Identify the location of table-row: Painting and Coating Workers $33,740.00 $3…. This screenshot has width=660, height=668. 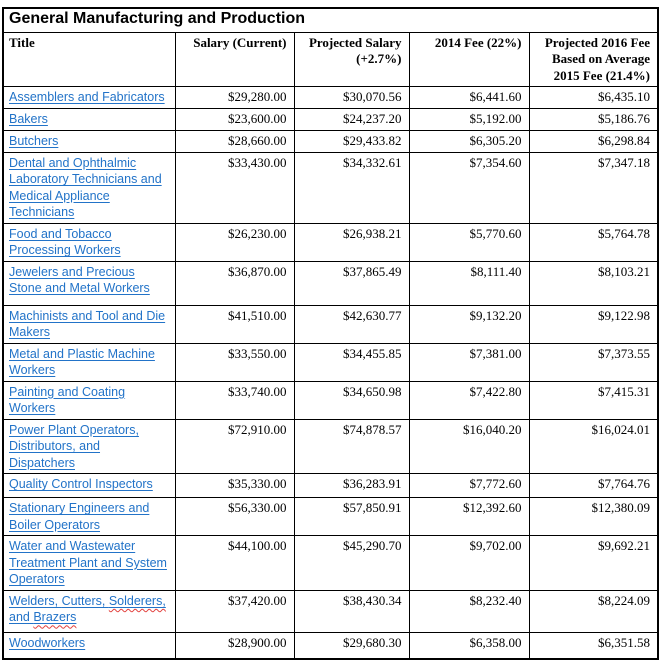
(330, 400).